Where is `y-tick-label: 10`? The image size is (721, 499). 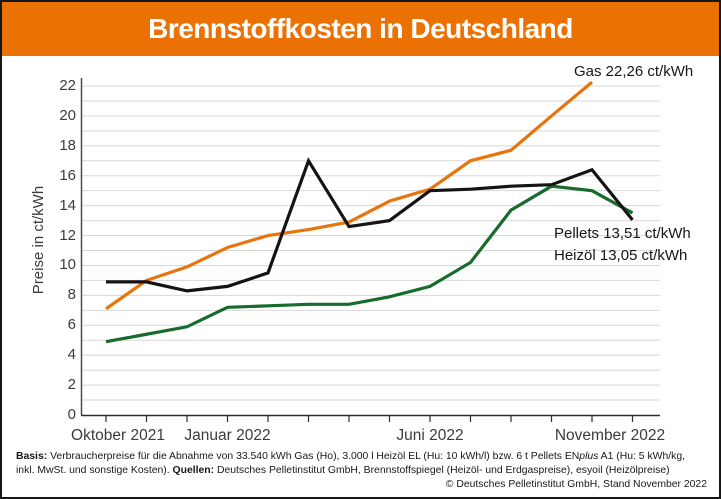
y-tick-label: 10 is located at coordinates (67, 265).